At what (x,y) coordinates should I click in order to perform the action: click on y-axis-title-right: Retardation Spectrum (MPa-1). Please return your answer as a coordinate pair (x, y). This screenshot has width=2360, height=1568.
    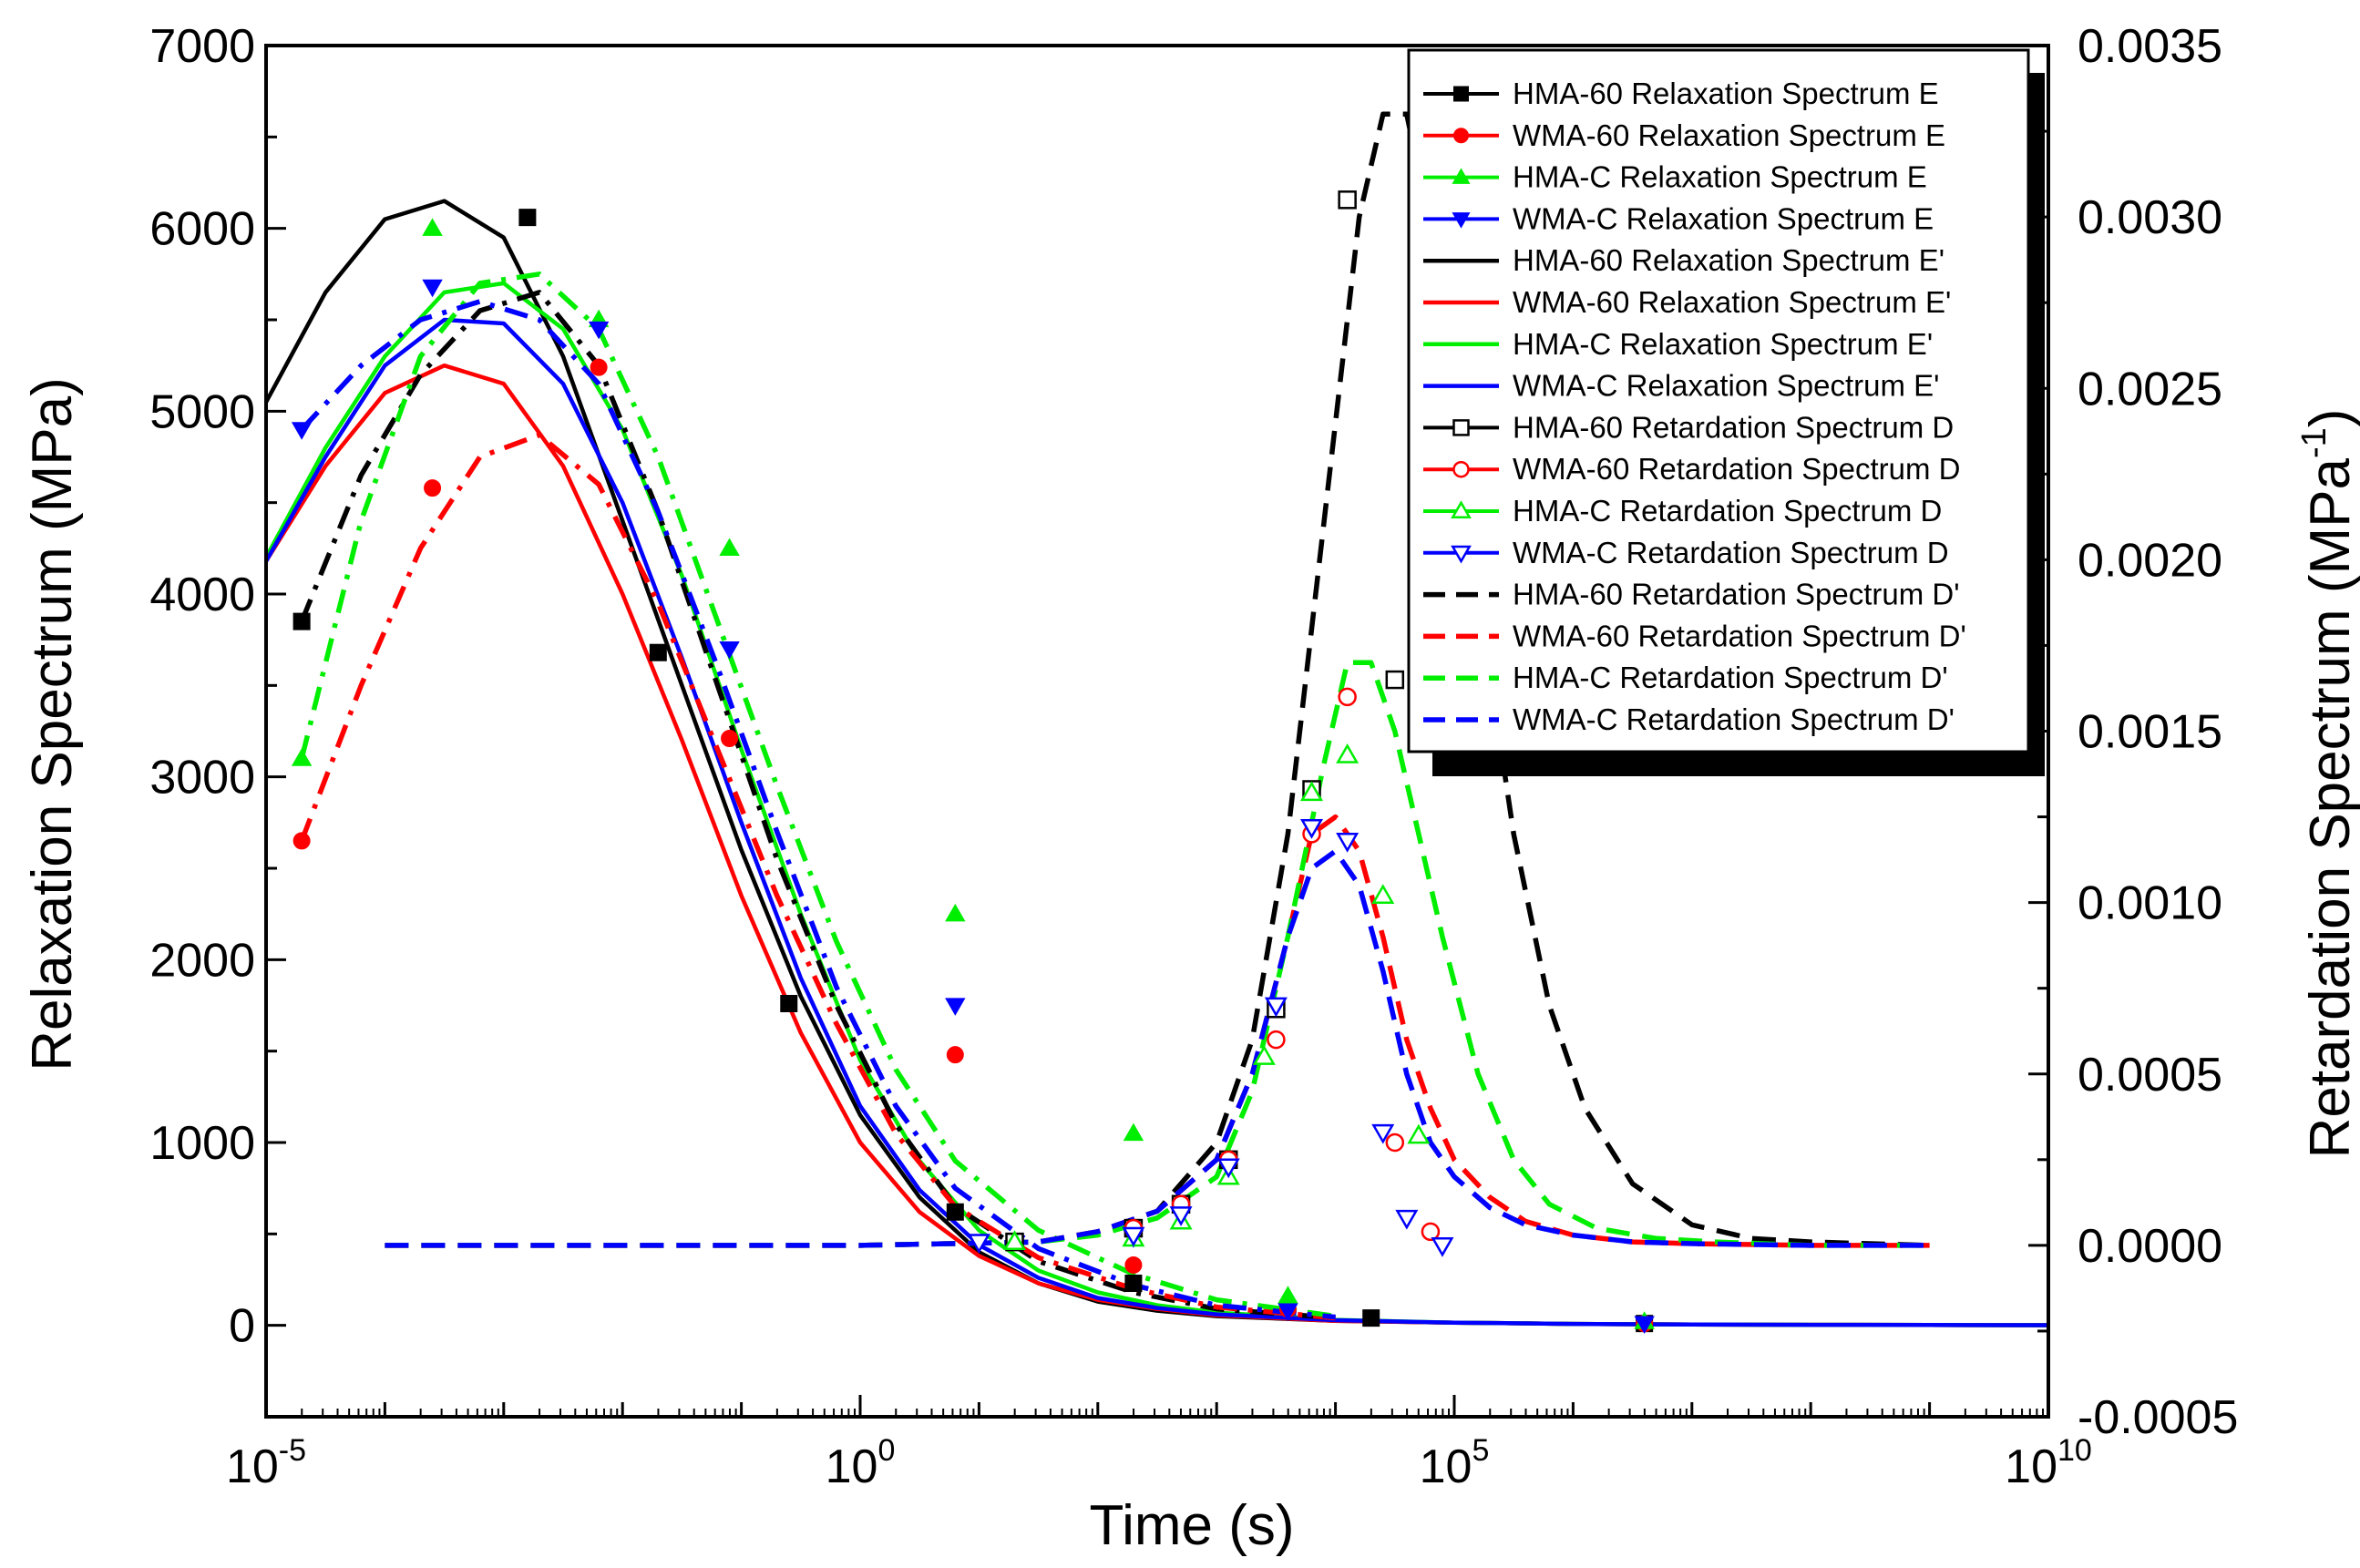
    Looking at the image, I should click on (2327, 784).